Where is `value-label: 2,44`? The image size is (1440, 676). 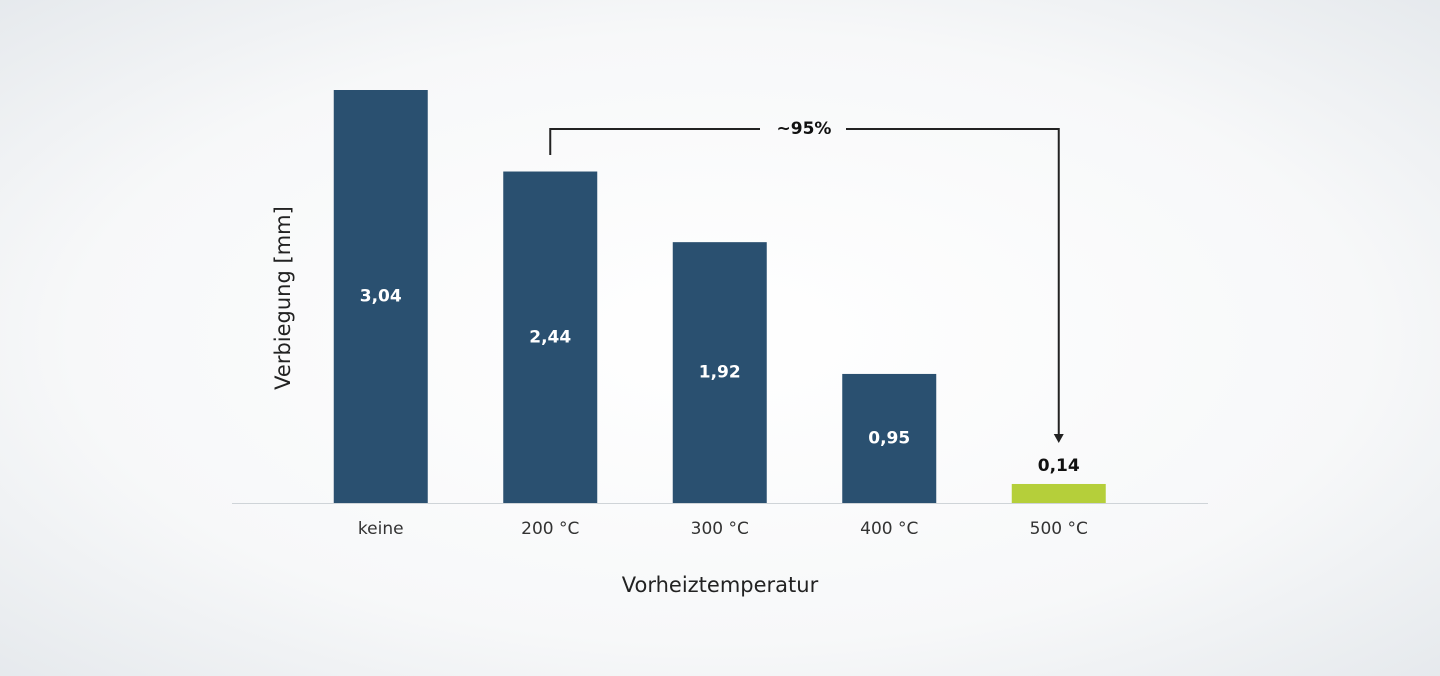
value-label: 2,44 is located at coordinates (550, 337).